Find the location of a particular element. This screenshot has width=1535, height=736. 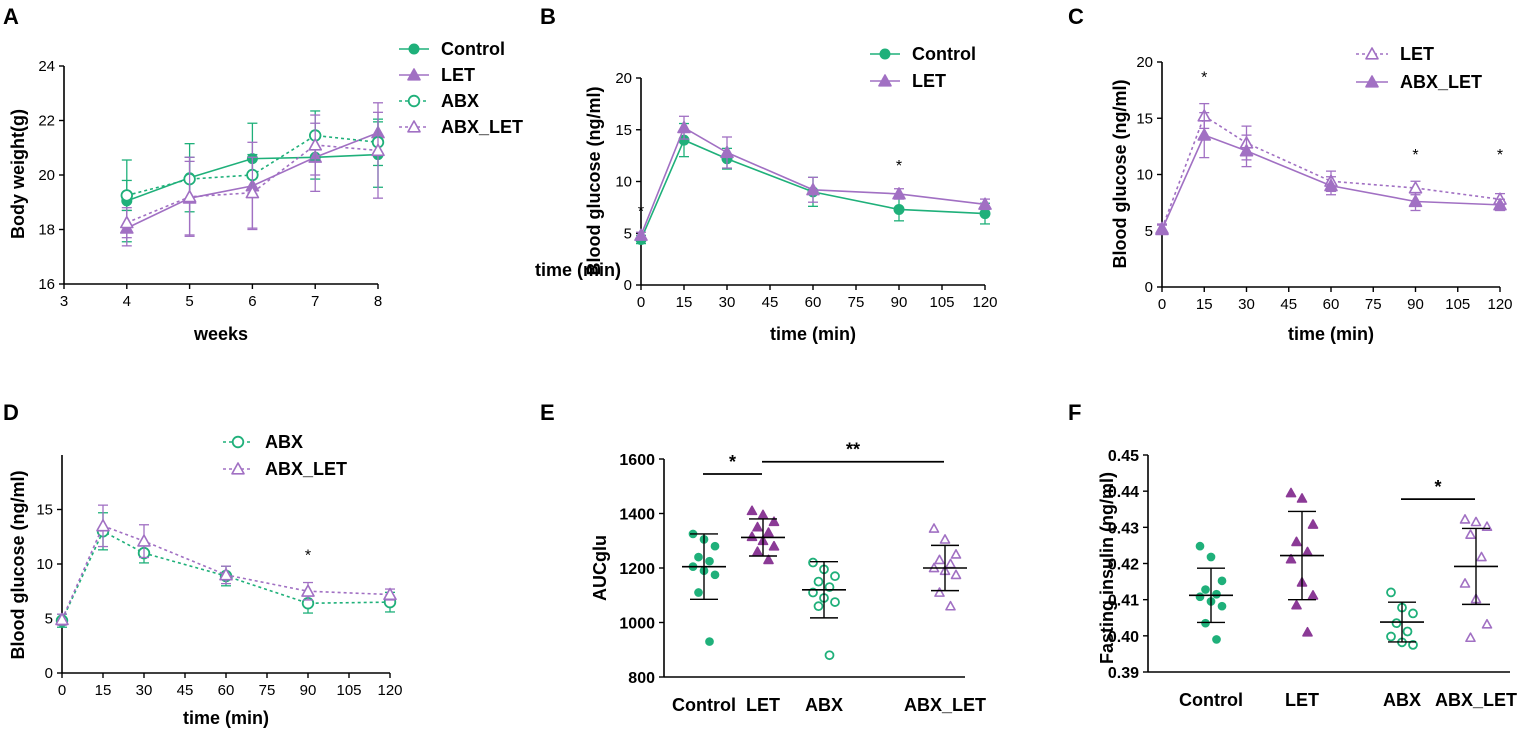

y-tick-label-e: 800 is located at coordinates (641, 678).